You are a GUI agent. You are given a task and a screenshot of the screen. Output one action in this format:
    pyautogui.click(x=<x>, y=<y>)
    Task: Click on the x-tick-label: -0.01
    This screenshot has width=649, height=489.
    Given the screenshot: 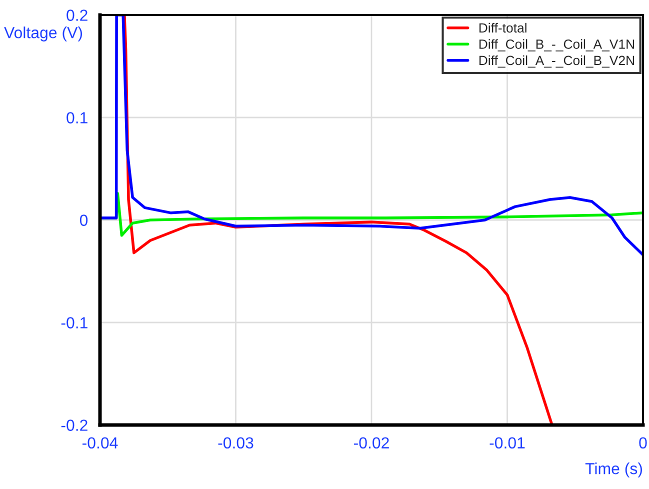 What is the action you would take?
    pyautogui.click(x=507, y=443)
    